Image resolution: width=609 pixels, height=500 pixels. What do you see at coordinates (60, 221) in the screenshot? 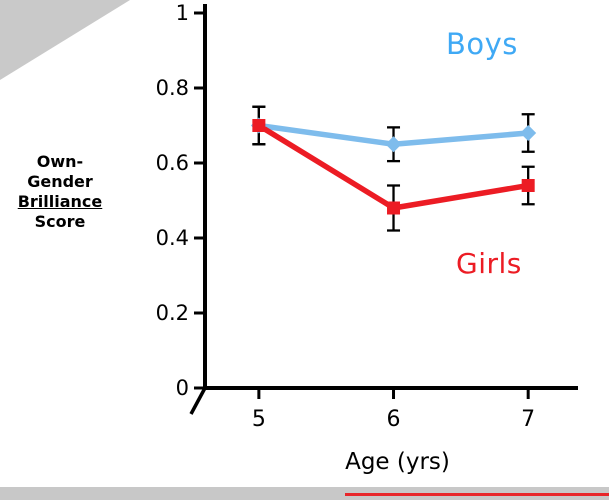
I see `y-axis-label-line: Score` at bounding box center [60, 221].